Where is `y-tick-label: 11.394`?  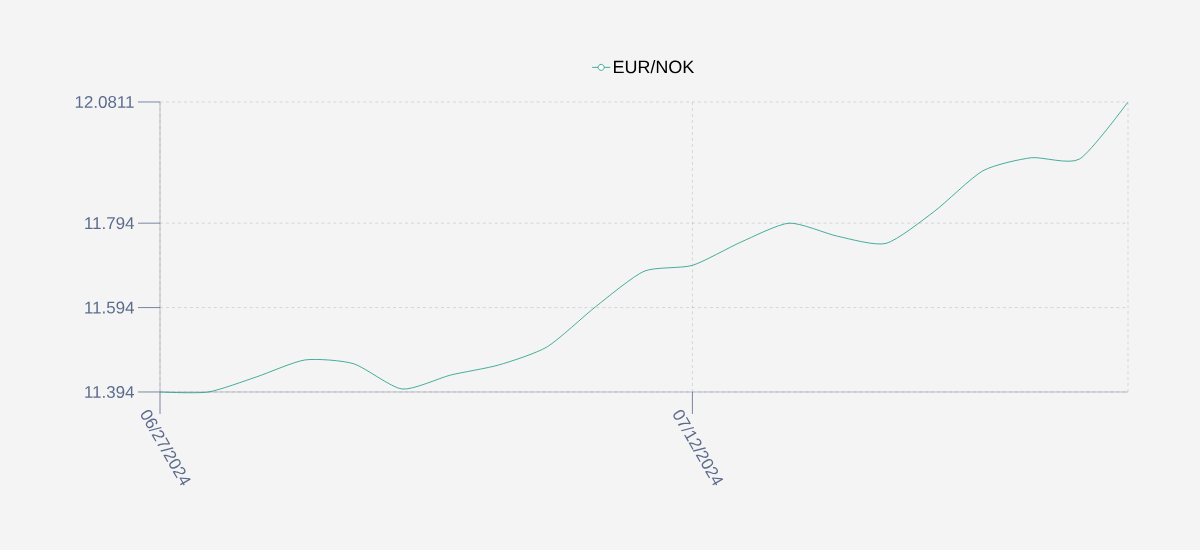
y-tick-label: 11.394 is located at coordinates (109, 391).